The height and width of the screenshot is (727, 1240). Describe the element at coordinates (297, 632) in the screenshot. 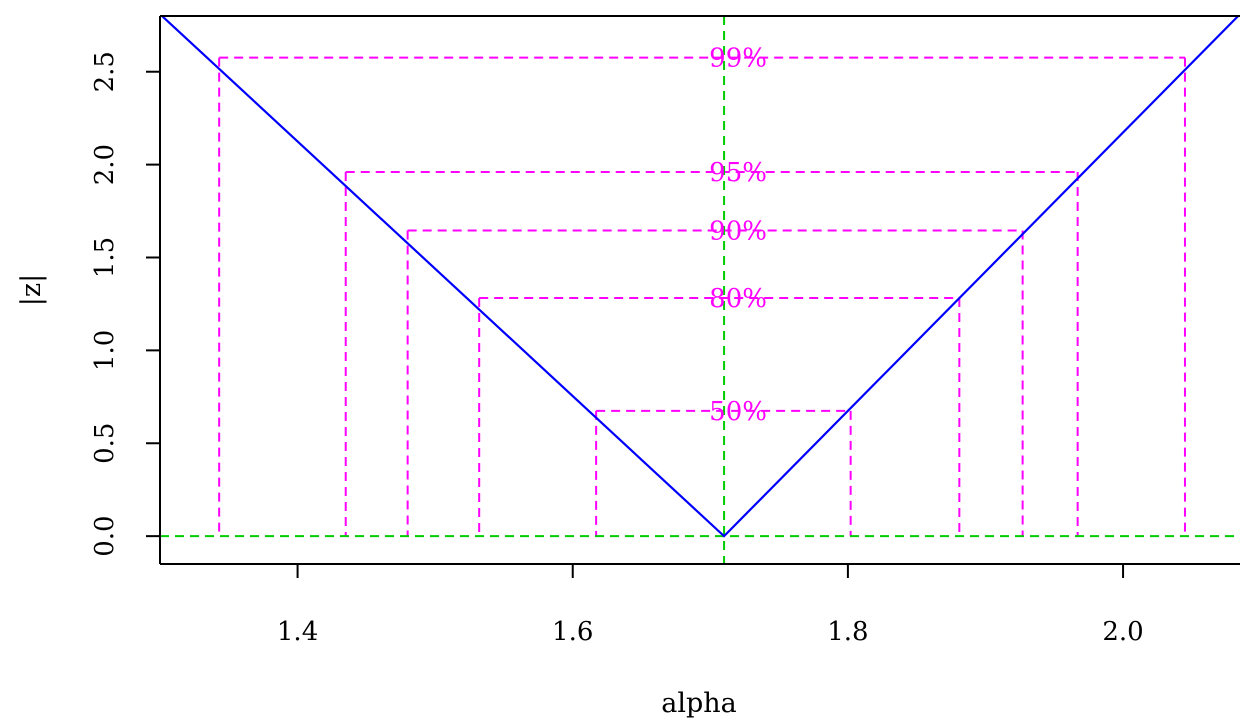

I see `x-tick-label-0: 1.4` at that location.